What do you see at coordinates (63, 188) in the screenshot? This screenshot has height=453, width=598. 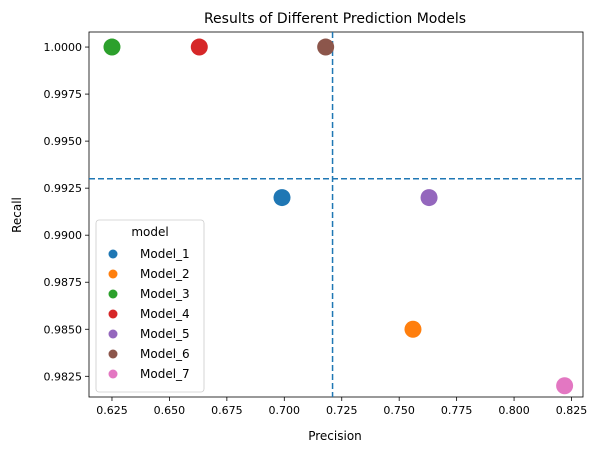 I see `y-tick-label: 0.9925` at bounding box center [63, 188].